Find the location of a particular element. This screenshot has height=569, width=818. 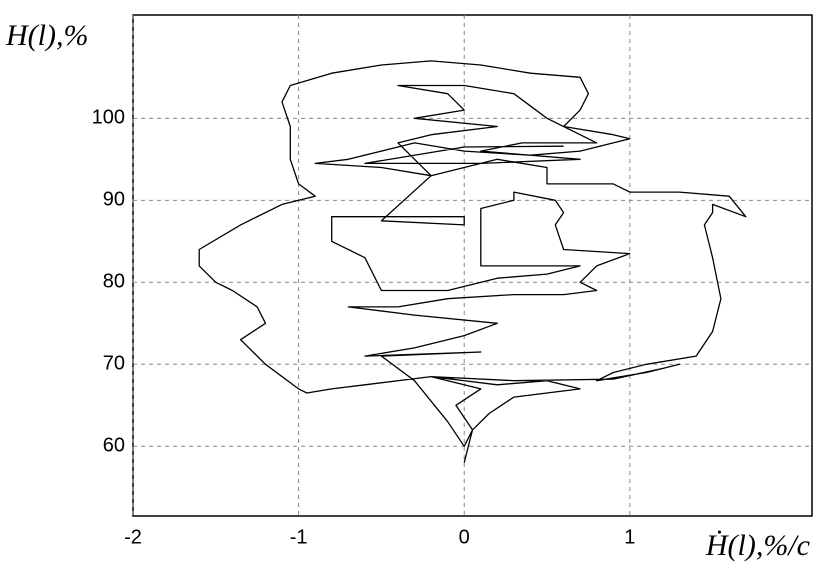

y-tick-label: 70 is located at coordinates (114, 364).